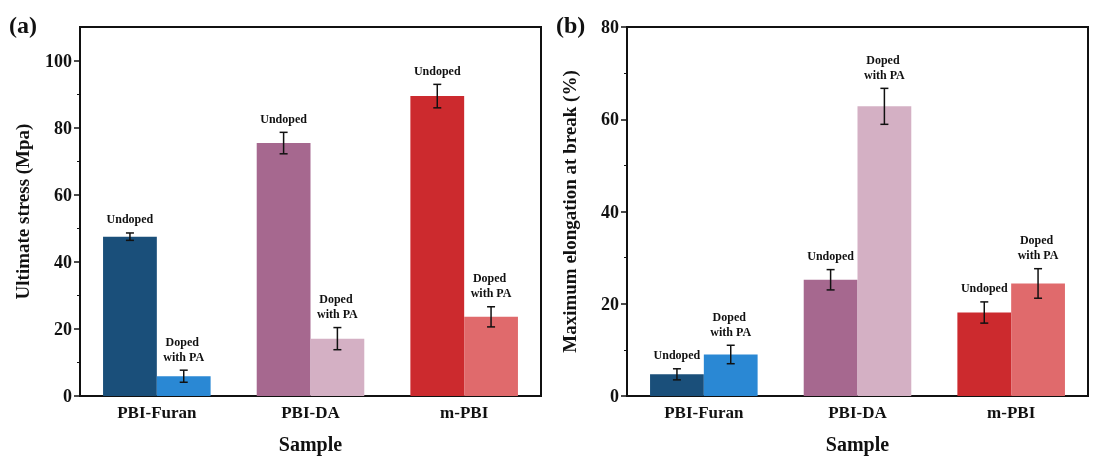  Describe the element at coordinates (570, 211) in the screenshot. I see `y-axis-title: Maximum elongation at break (%)` at that location.